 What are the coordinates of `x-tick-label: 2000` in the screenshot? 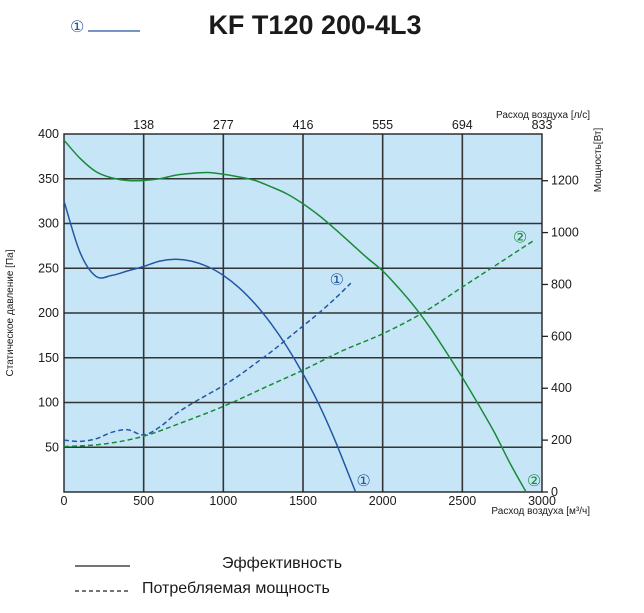 It's located at (383, 501).